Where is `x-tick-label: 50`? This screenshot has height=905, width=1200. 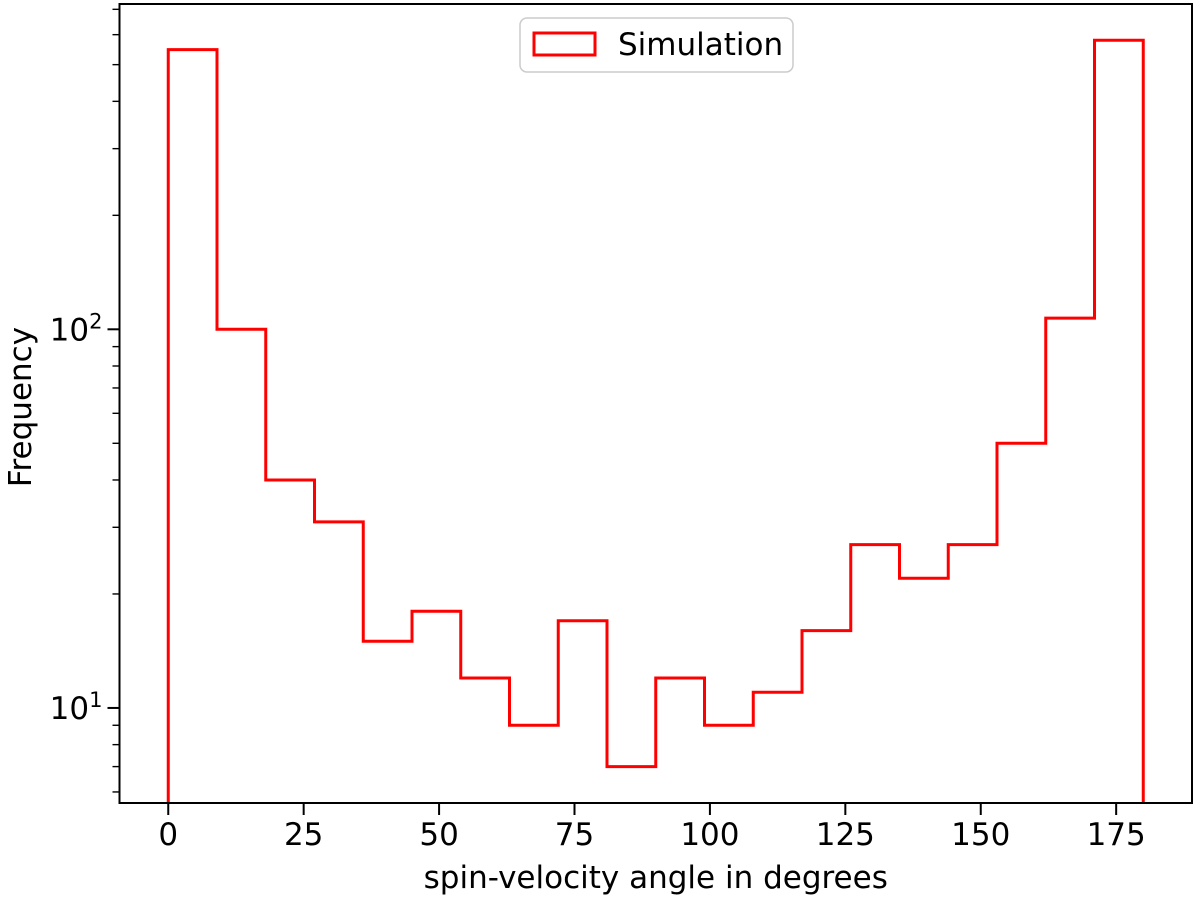 x-tick-label: 50 is located at coordinates (438, 835).